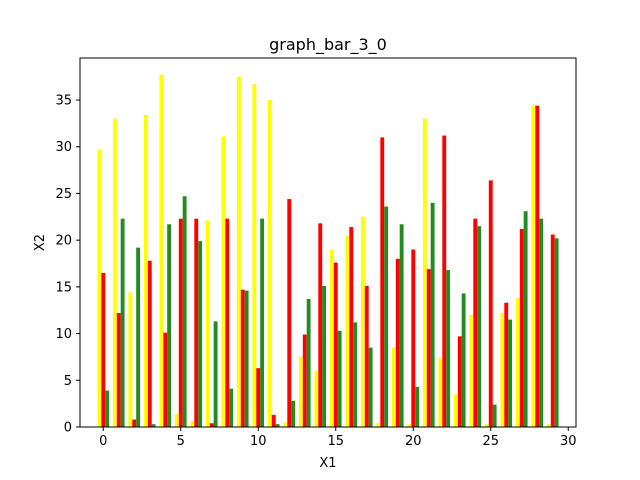 The image size is (640, 480). What do you see at coordinates (262, 322) in the screenshot?
I see `bar-s2-x10` at bounding box center [262, 322].